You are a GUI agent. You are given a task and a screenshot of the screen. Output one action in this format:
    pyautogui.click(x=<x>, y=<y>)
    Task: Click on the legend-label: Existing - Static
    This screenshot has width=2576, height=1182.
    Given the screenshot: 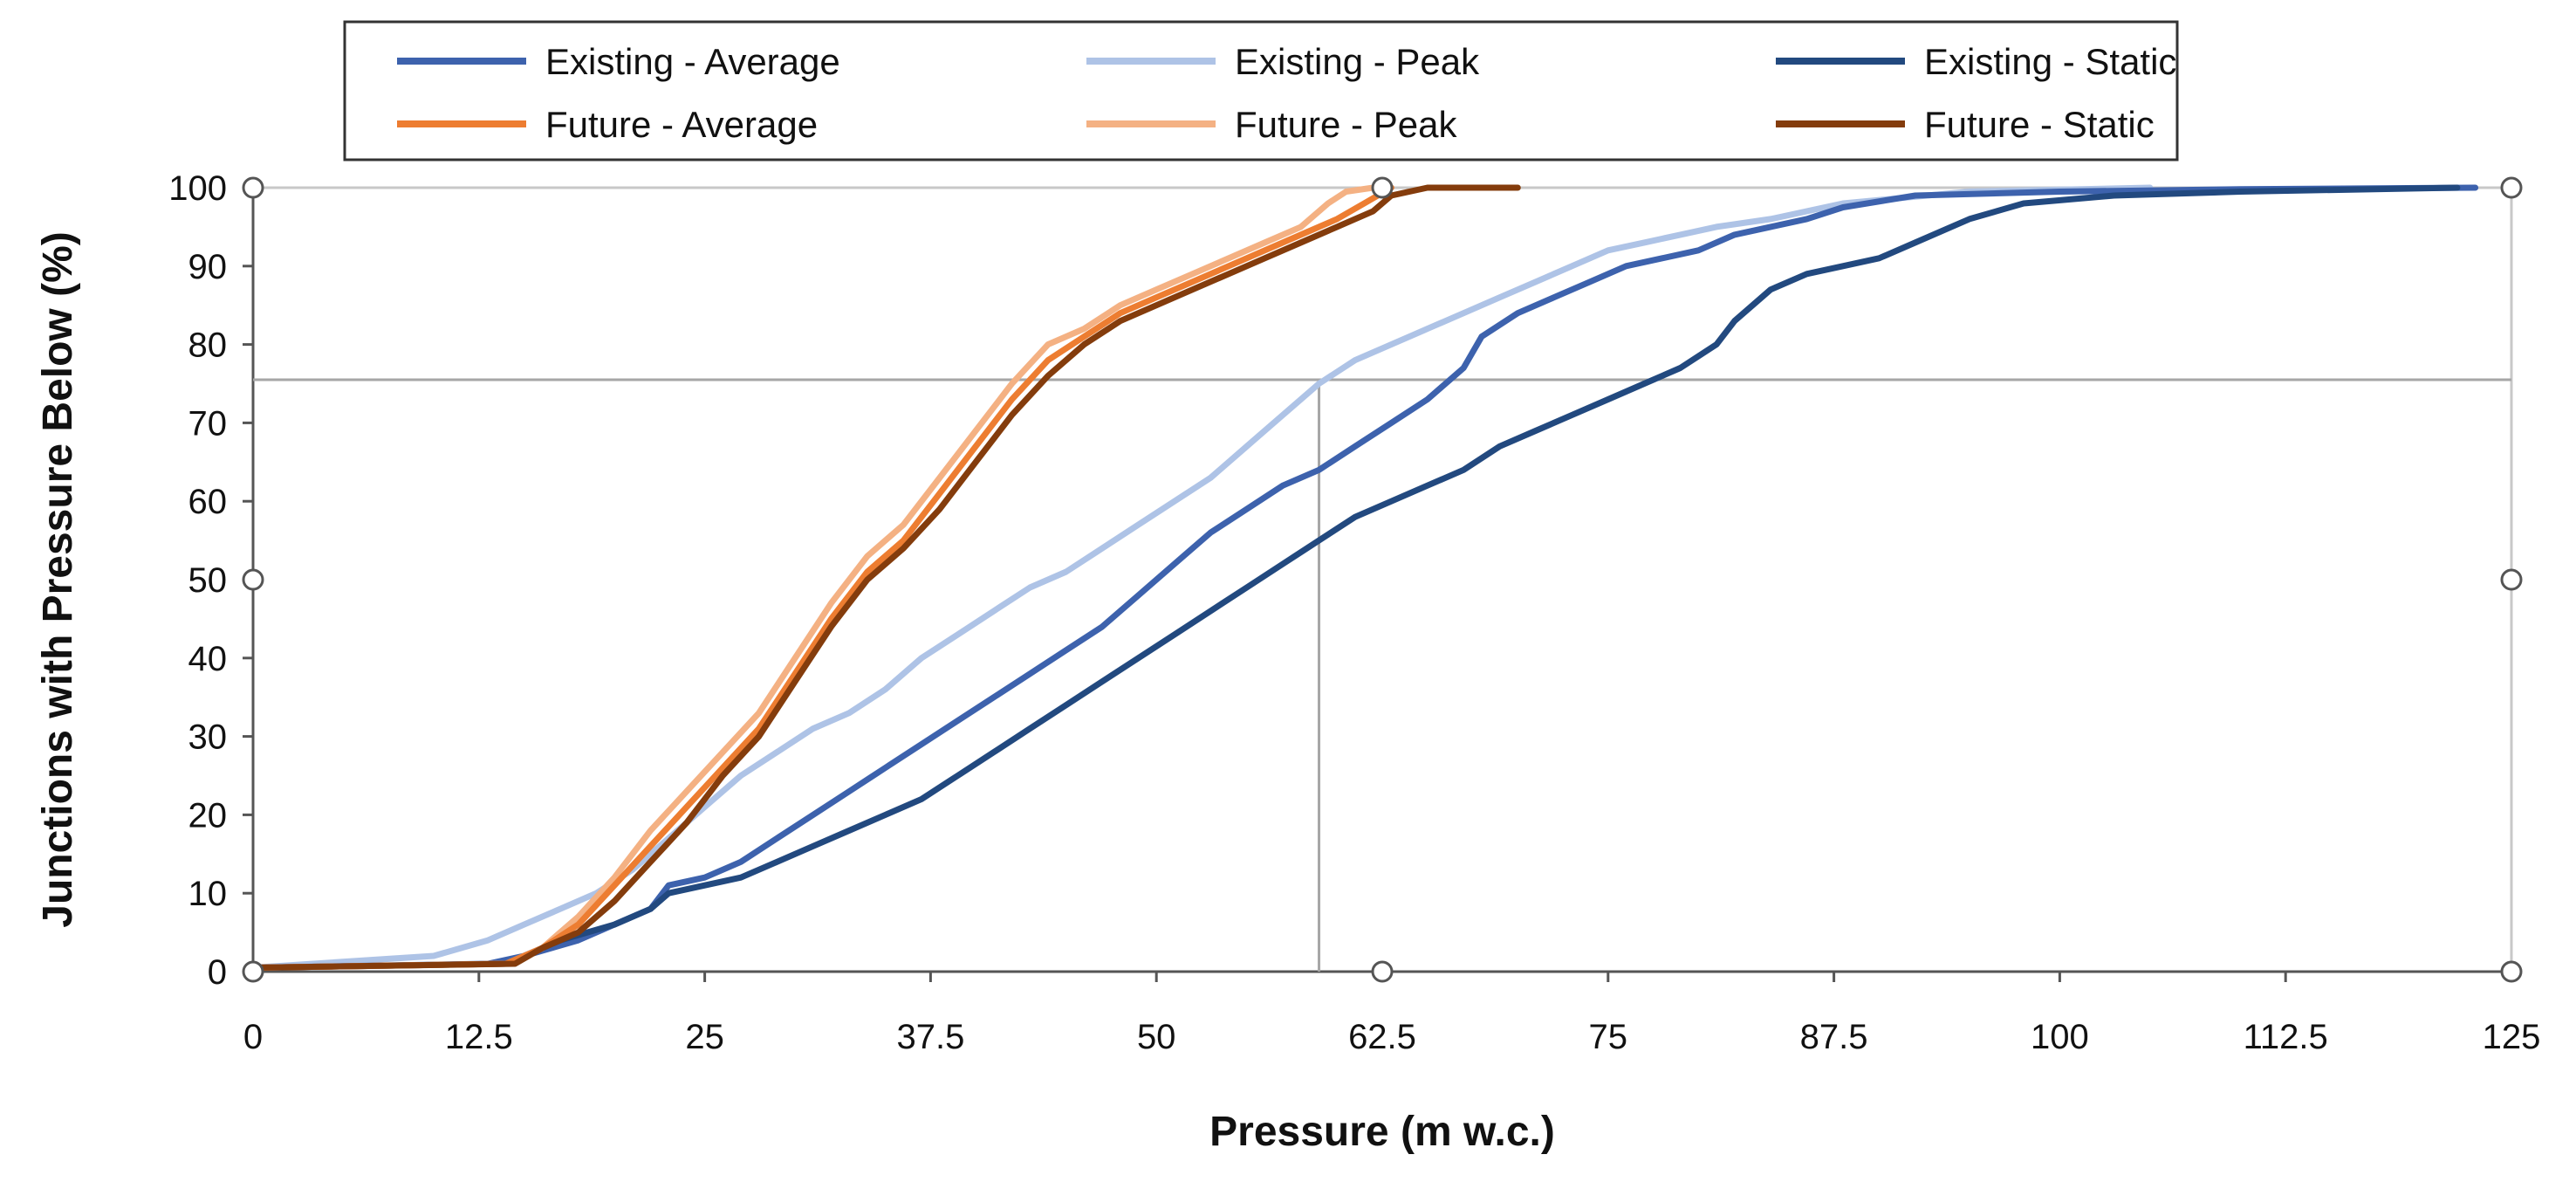 What is the action you would take?
    pyautogui.click(x=2050, y=61)
    